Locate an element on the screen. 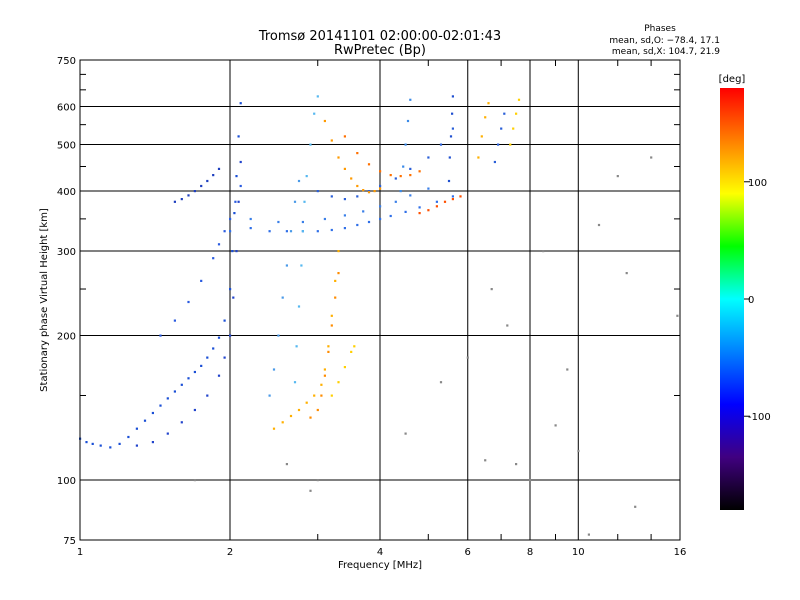 The width and height of the screenshot is (800, 600). x-tick-label: 1 is located at coordinates (80, 552).